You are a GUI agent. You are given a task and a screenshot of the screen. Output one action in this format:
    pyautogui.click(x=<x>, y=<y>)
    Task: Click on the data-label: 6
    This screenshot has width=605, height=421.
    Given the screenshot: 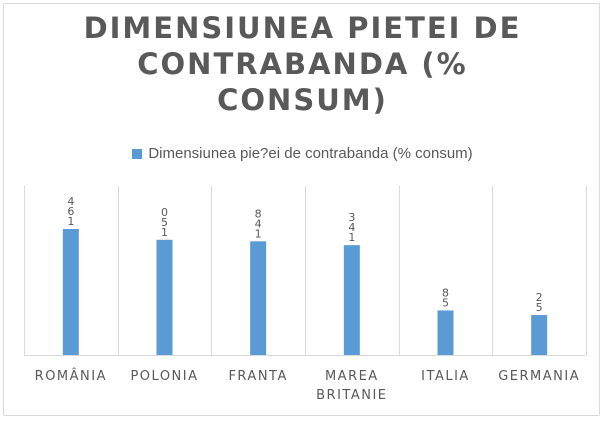 What is the action you would take?
    pyautogui.click(x=70, y=211)
    